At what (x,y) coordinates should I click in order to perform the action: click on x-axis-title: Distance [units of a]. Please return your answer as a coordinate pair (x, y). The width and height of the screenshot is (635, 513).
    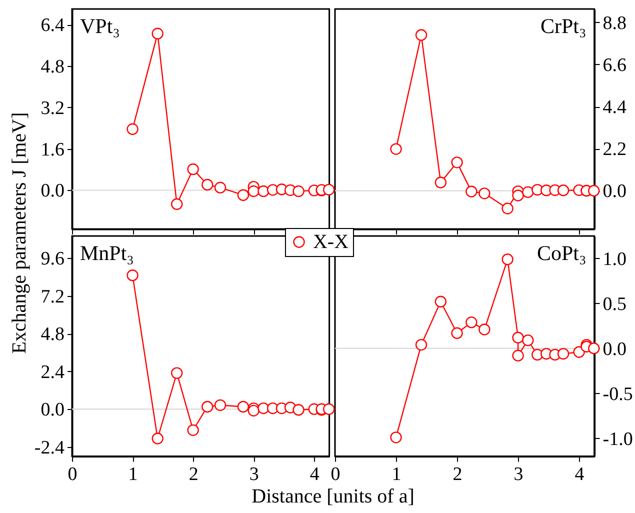
    Looking at the image, I should click on (333, 497).